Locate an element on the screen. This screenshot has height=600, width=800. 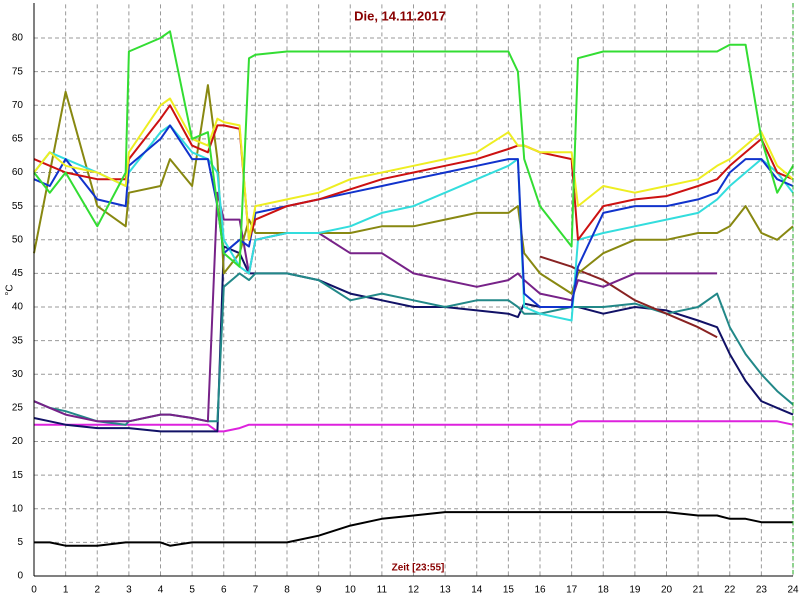
y-tick-label: 80 is located at coordinates (18, 38).